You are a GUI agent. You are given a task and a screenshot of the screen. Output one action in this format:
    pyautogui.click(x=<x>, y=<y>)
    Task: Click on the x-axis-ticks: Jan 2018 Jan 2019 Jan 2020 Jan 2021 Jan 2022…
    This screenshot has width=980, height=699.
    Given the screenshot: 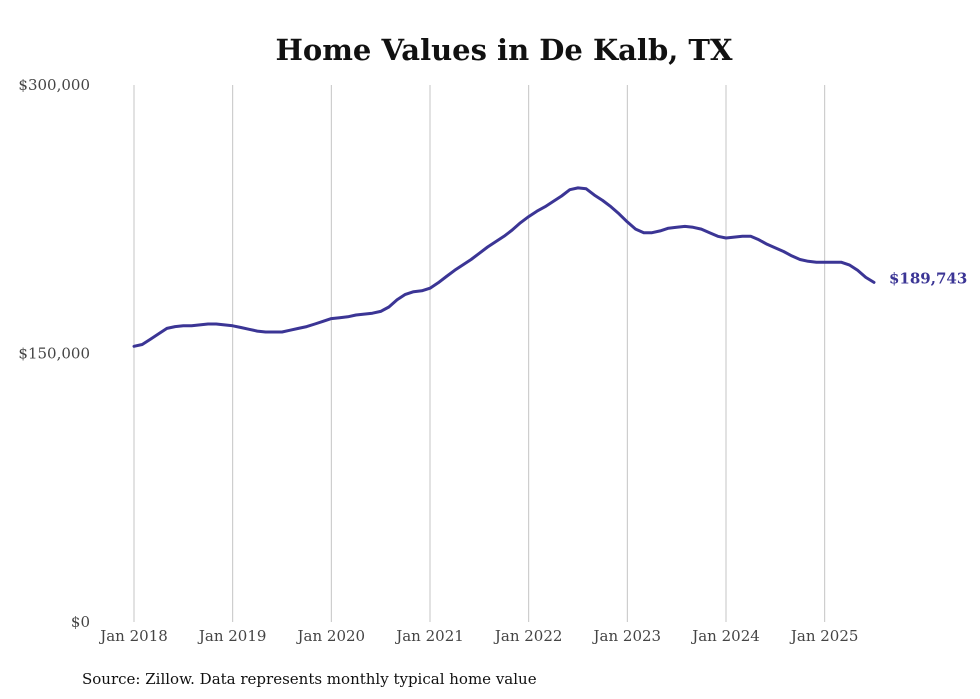 What is the action you would take?
    pyautogui.click(x=478, y=636)
    